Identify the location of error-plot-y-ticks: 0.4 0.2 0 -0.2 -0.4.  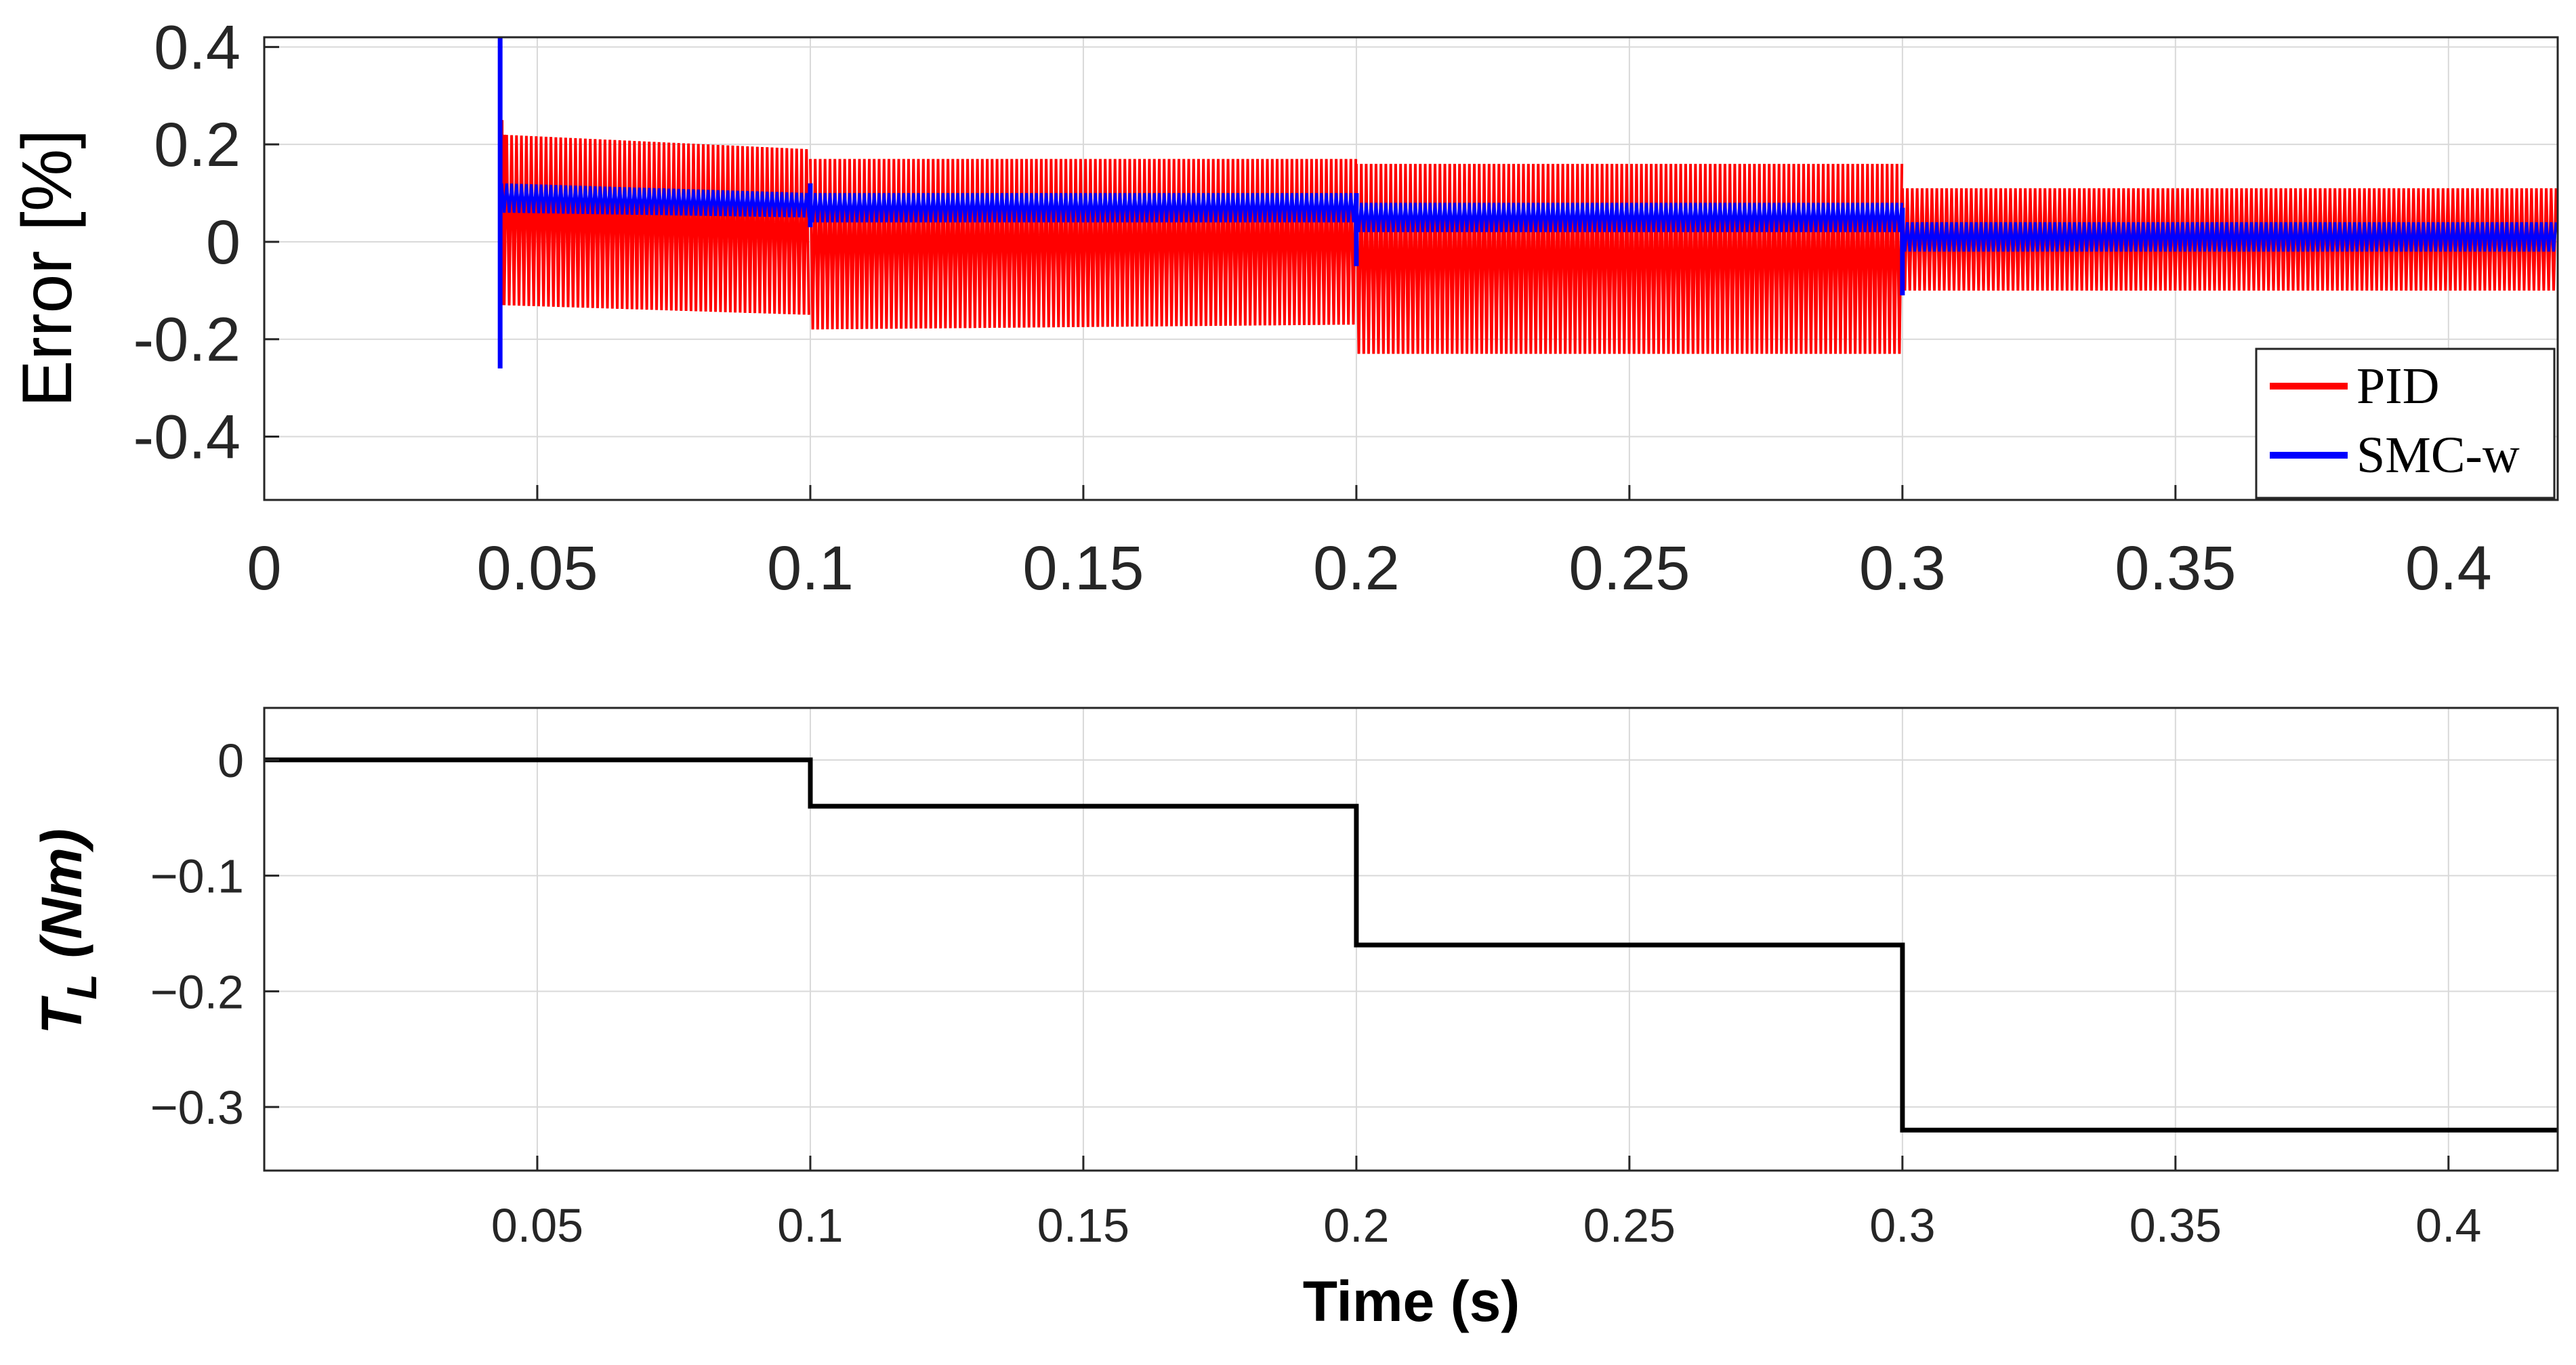
(206, 242).